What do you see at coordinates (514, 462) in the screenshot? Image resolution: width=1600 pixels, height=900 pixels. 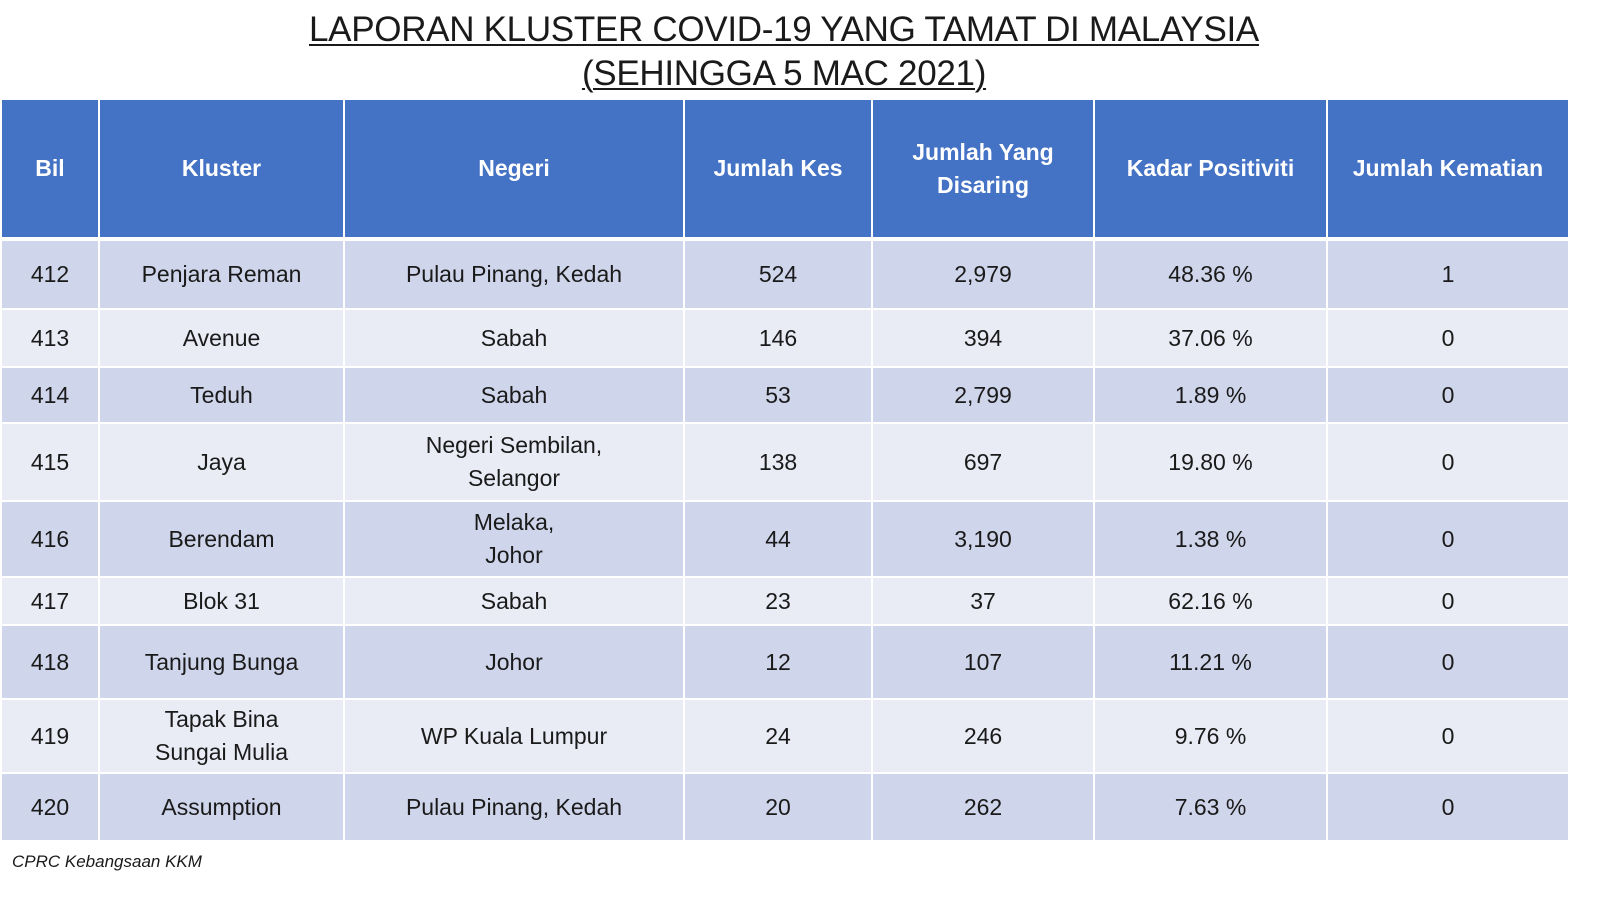 I see `cell-negeri: Negeri Sembilan, Selangor` at bounding box center [514, 462].